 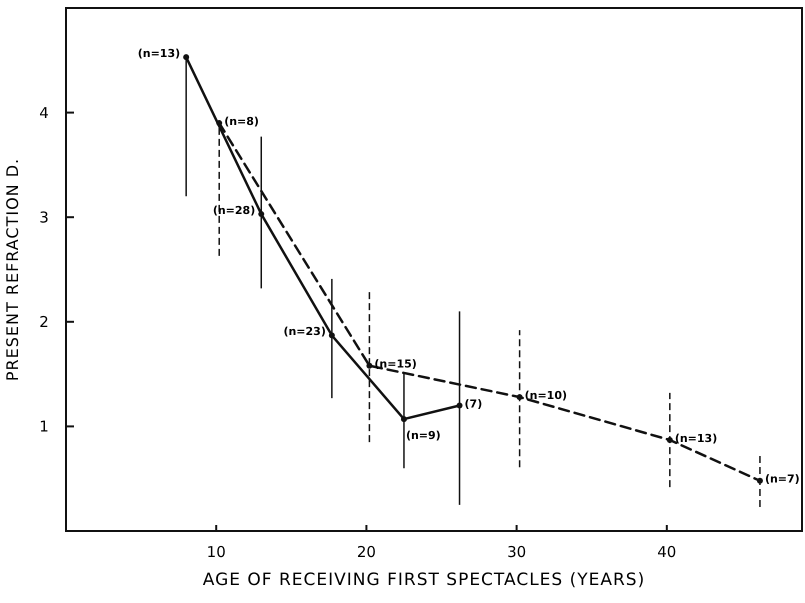 I want to click on annotation: (n=15), so click(x=395, y=364).